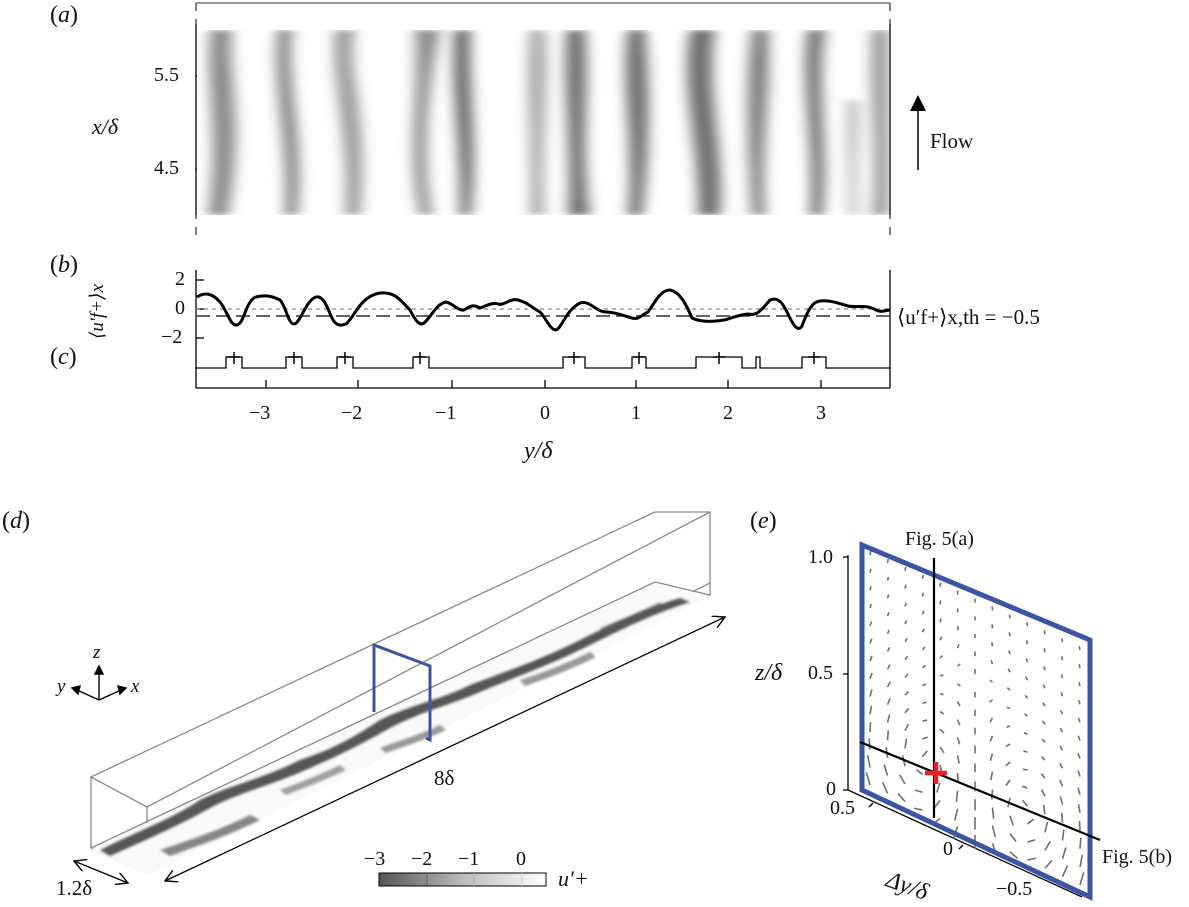 The image size is (1189, 907). What do you see at coordinates (918, 132) in the screenshot?
I see `flow-arrow-icon` at bounding box center [918, 132].